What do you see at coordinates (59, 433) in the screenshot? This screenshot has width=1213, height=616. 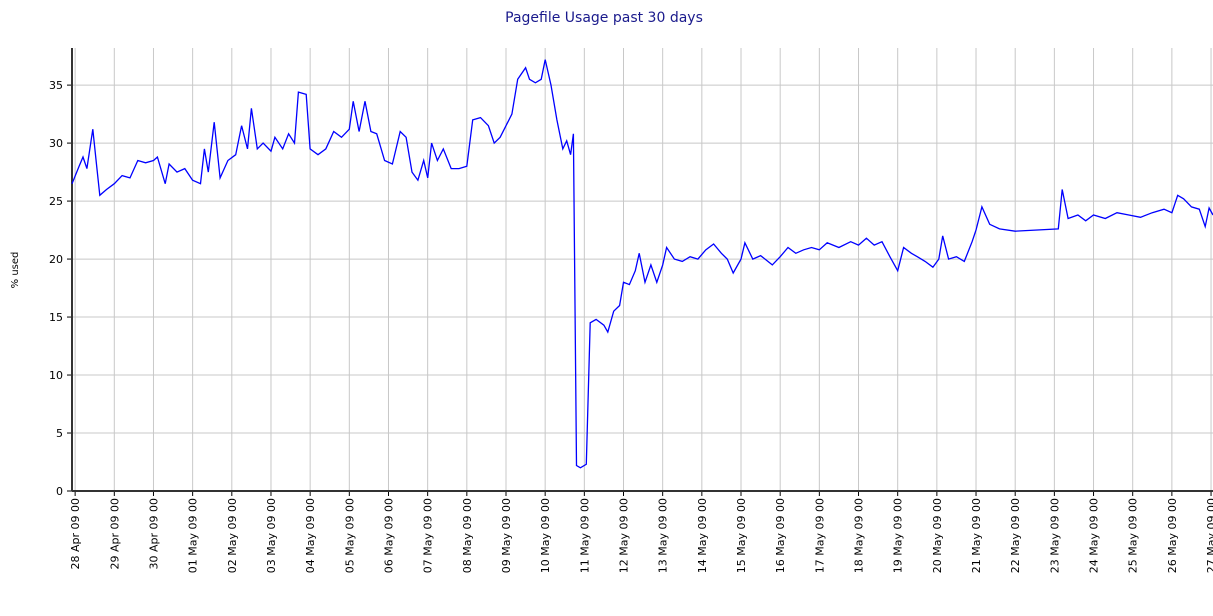 I see `y-tick-label: 5` at bounding box center [59, 433].